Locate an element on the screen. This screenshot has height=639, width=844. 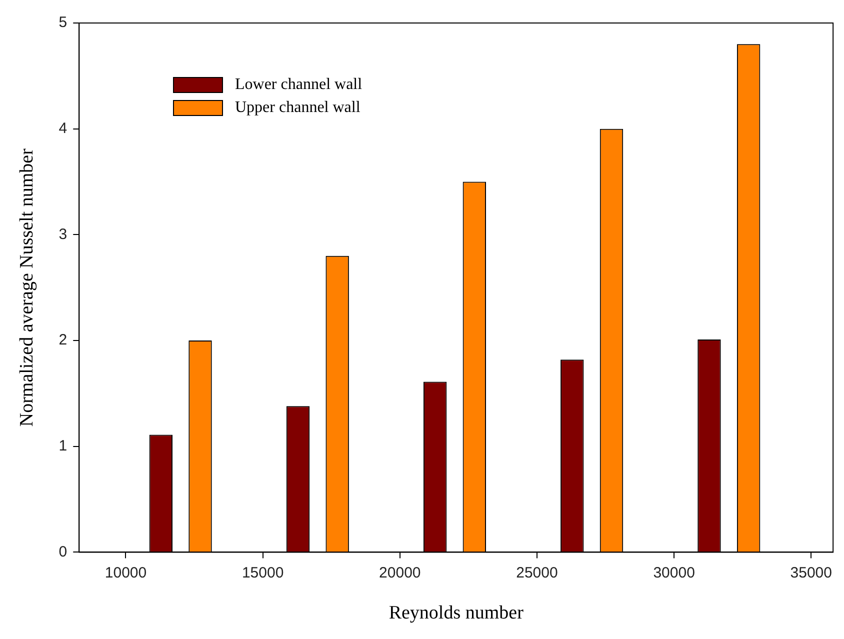
x-tick-label: 25000 is located at coordinates (537, 573).